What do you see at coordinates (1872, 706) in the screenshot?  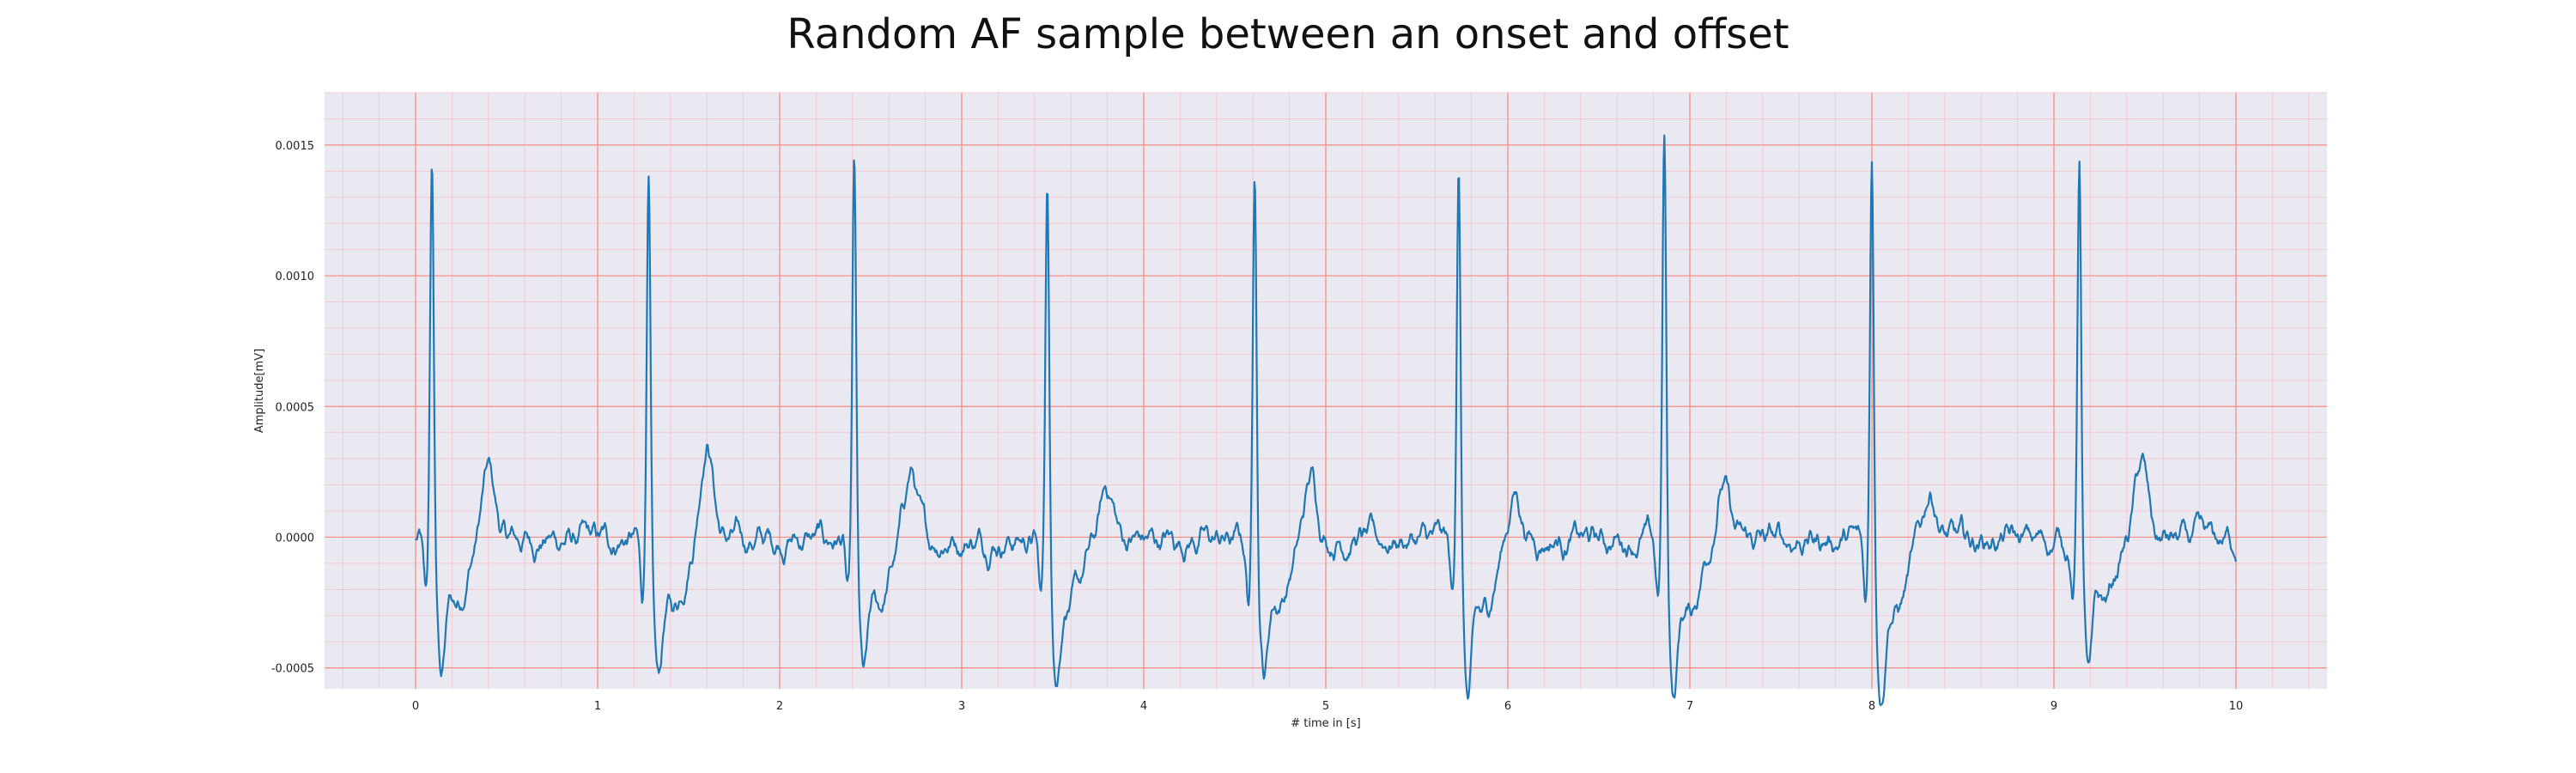 I see `x-tick-label: 8` at bounding box center [1872, 706].